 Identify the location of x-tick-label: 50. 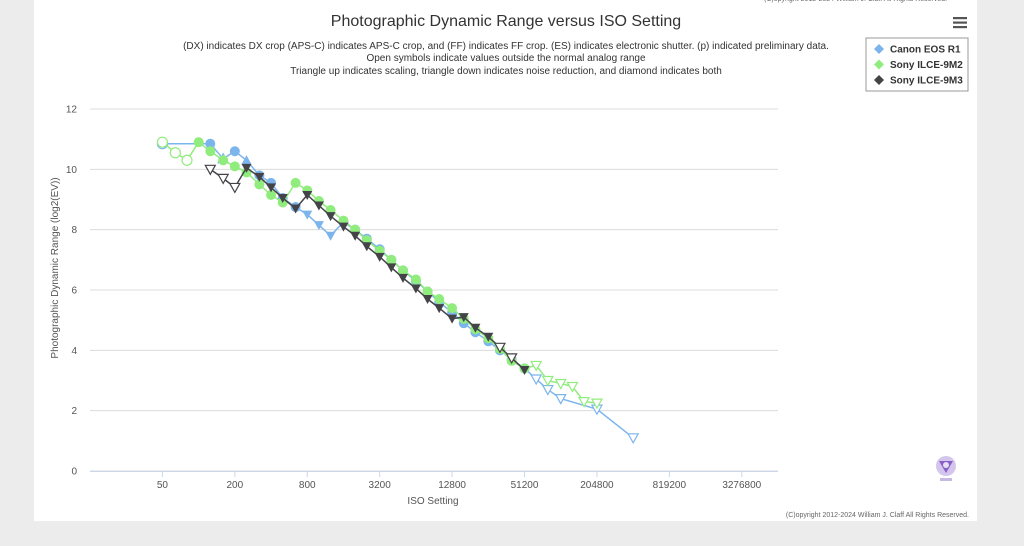
(163, 485).